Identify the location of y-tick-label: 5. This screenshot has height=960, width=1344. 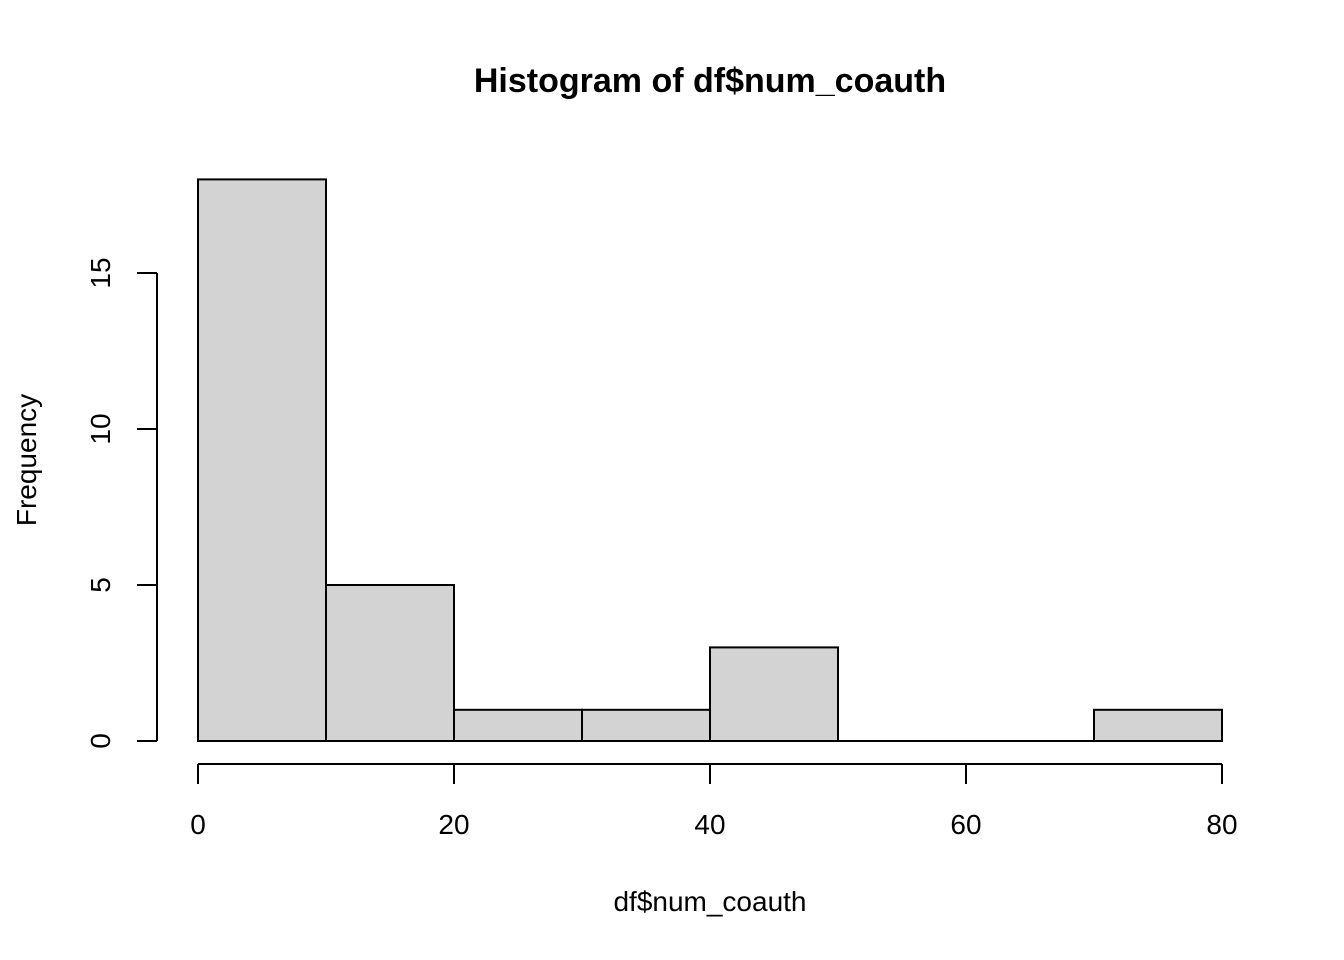
(100, 585).